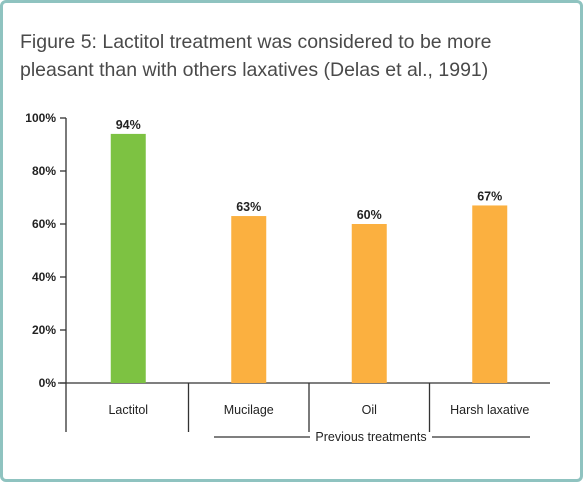 This screenshot has width=583, height=482. I want to click on bar-harsh-laxative, so click(490, 294).